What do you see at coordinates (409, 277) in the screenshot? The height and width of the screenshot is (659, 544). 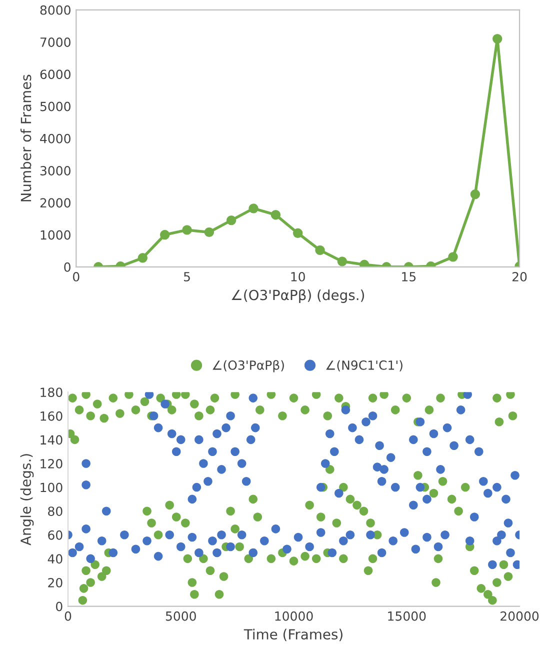 I see `x-tick-label: 15` at bounding box center [409, 277].